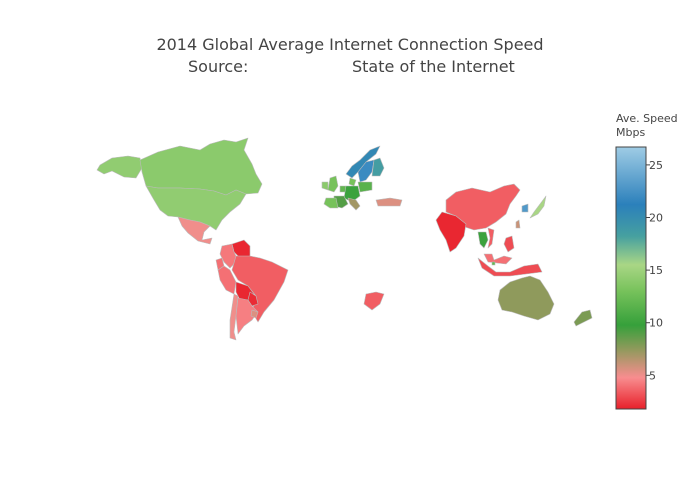 This screenshot has height=500, width=700. Describe the element at coordinates (374, 301) in the screenshot. I see `country-south-africa` at that location.